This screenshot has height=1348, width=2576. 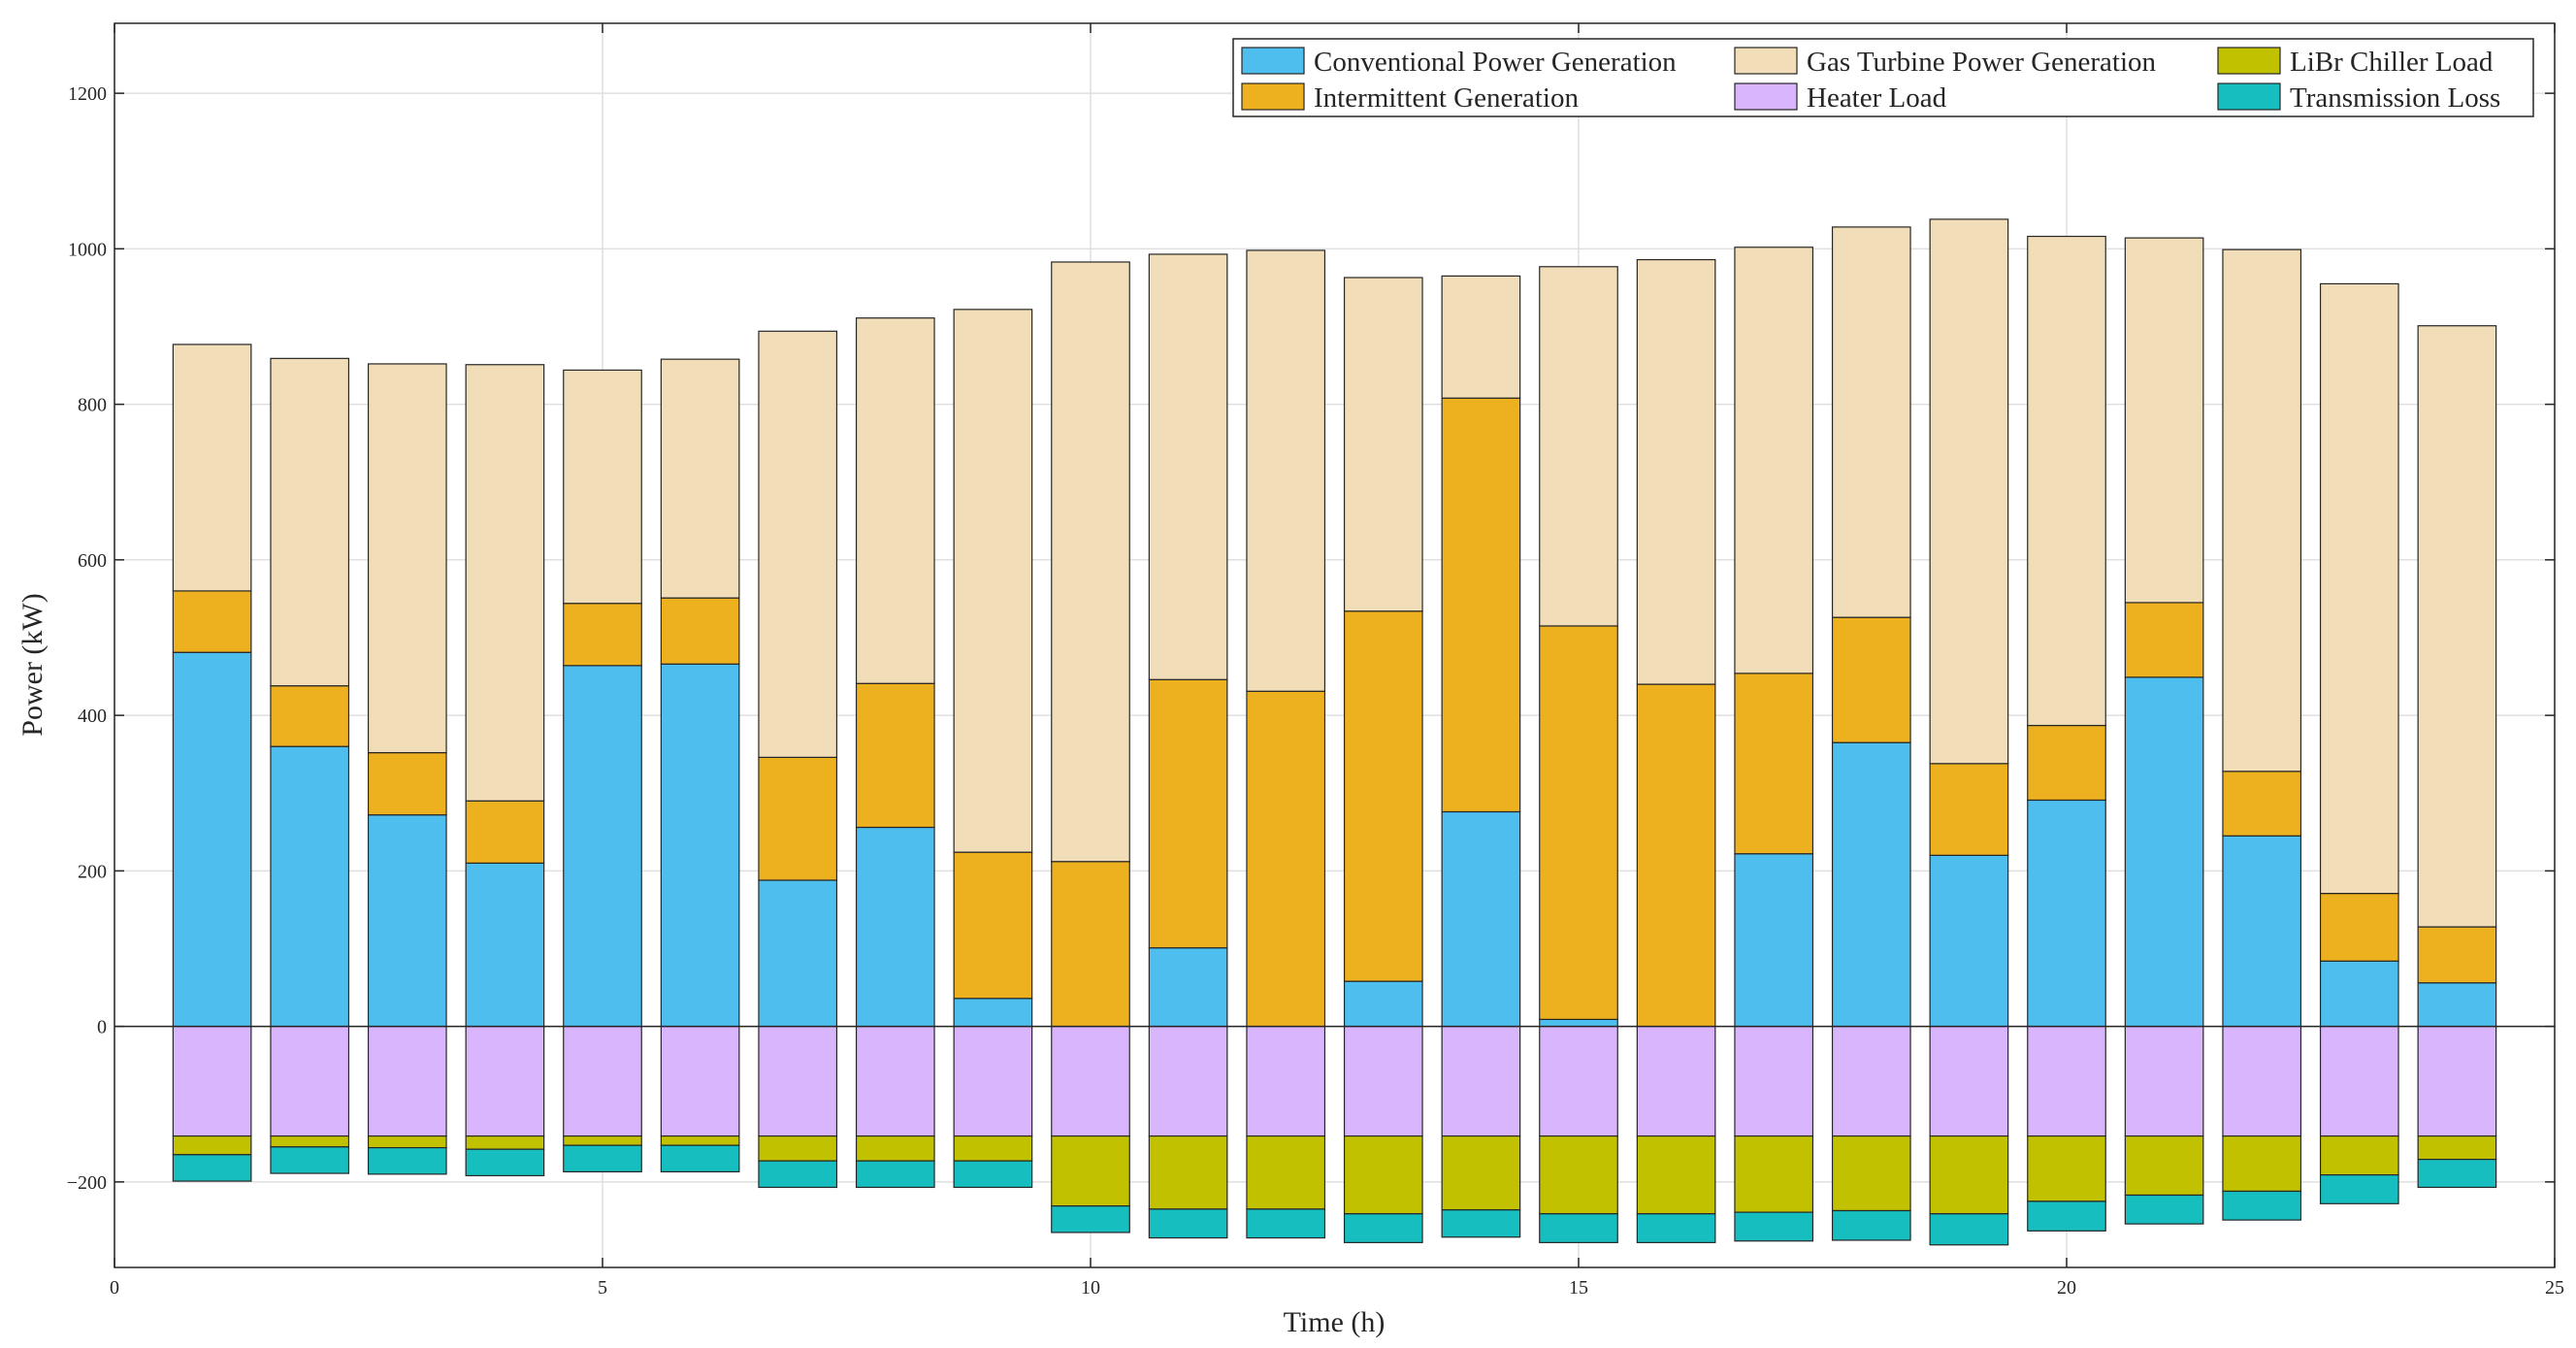 What do you see at coordinates (32, 664) in the screenshot?
I see `y-axis-title: Power (kW)` at bounding box center [32, 664].